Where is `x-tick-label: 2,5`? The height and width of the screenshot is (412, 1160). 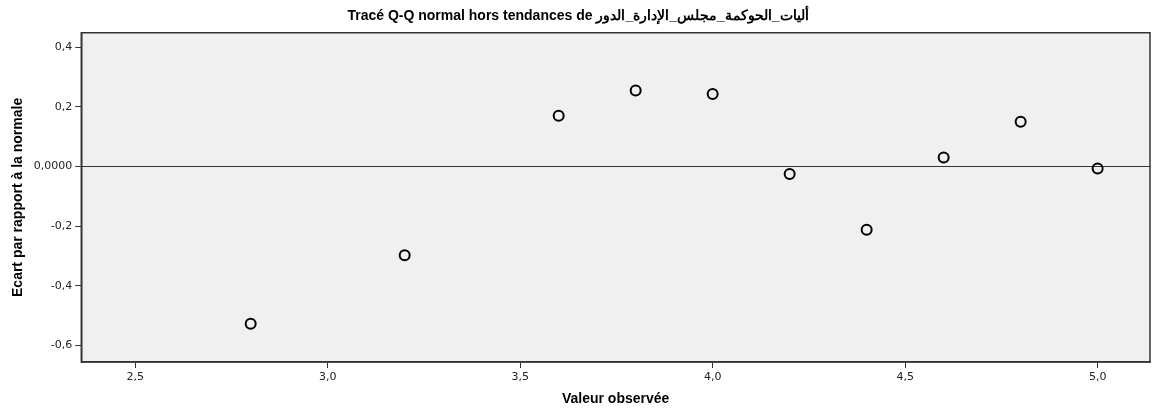 x-tick-label: 2,5 is located at coordinates (135, 377).